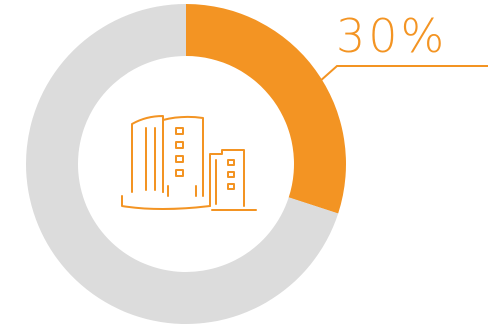 The height and width of the screenshot is (328, 496). What do you see at coordinates (403, 74) in the screenshot?
I see `callout-leader-line` at bounding box center [403, 74].